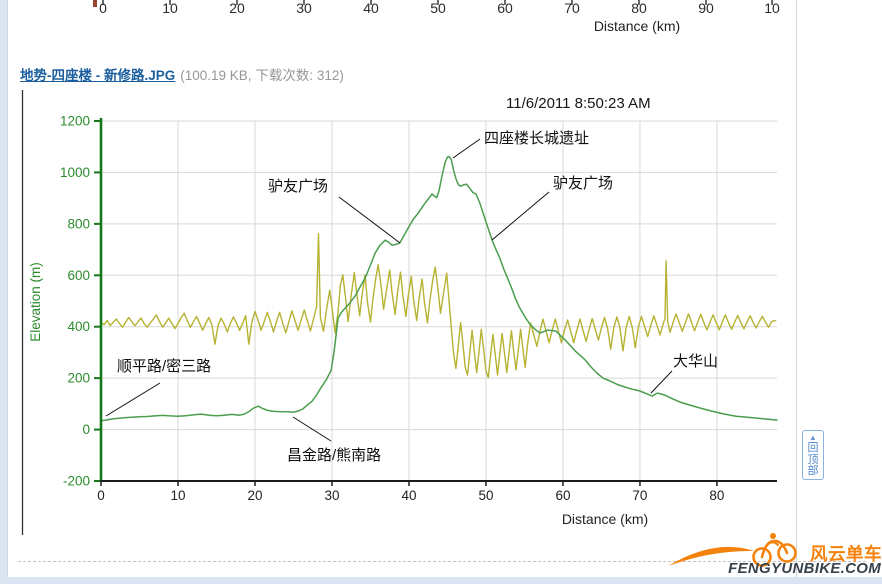 The width and height of the screenshot is (882, 584). What do you see at coordinates (78, 326) in the screenshot?
I see `y-tick-label: 400` at bounding box center [78, 326].